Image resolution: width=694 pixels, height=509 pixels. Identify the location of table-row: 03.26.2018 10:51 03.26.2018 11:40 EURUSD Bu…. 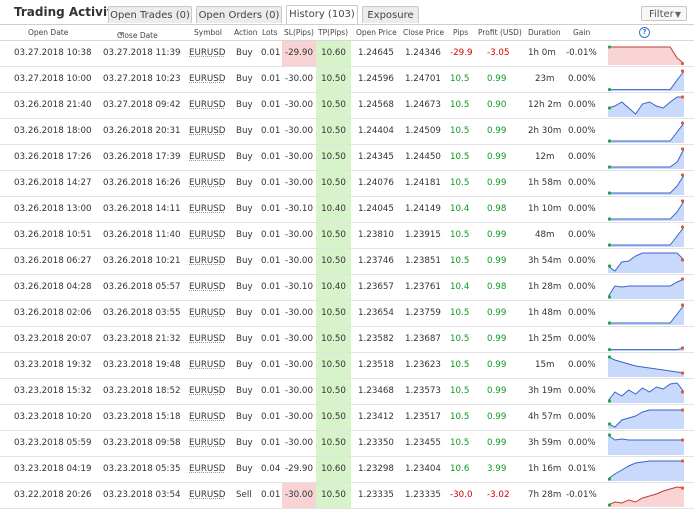
(347, 236).